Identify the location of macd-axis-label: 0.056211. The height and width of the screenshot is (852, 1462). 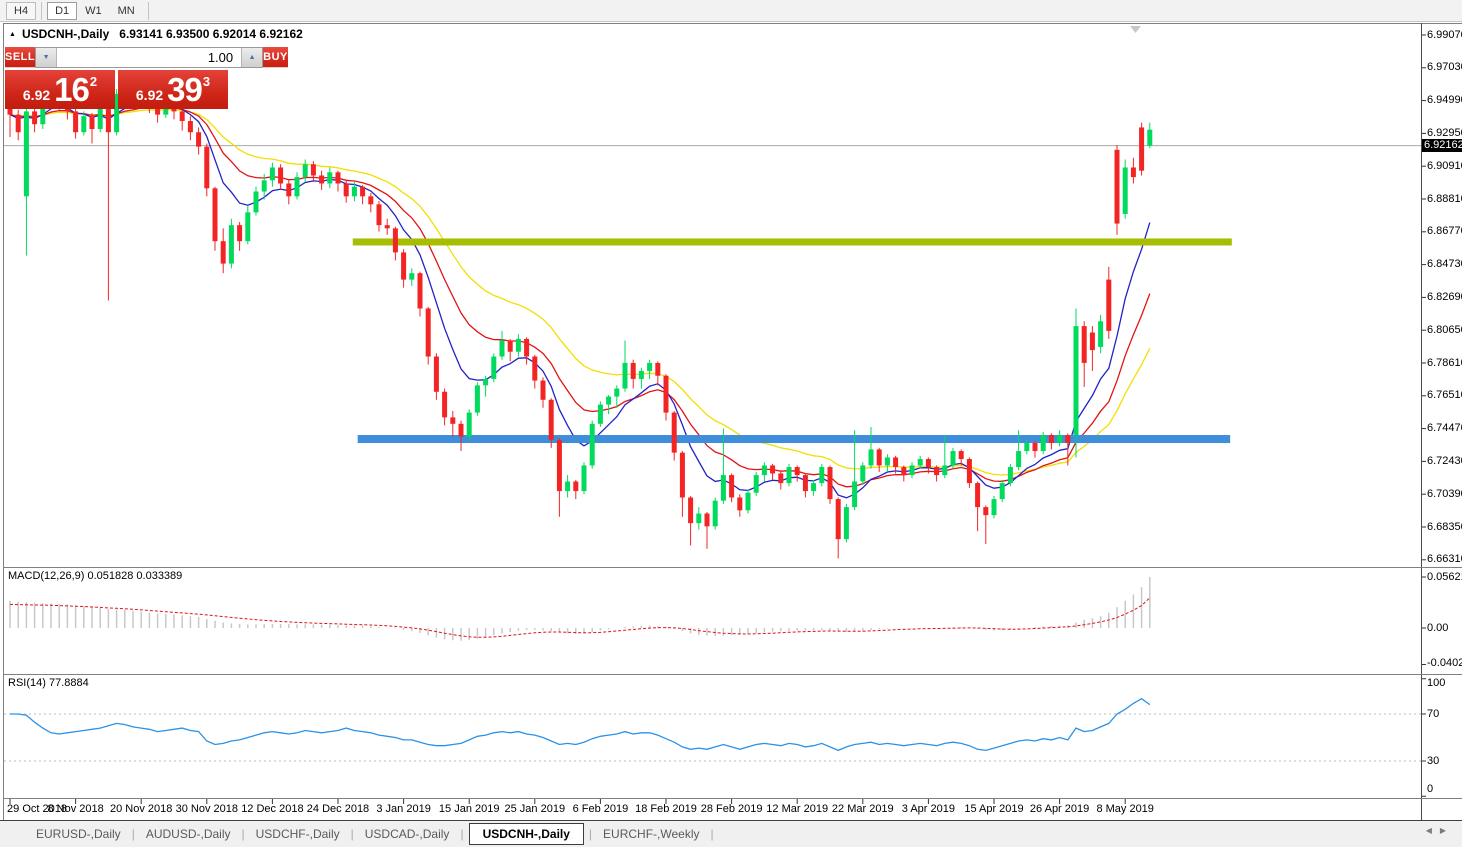
(1444, 577).